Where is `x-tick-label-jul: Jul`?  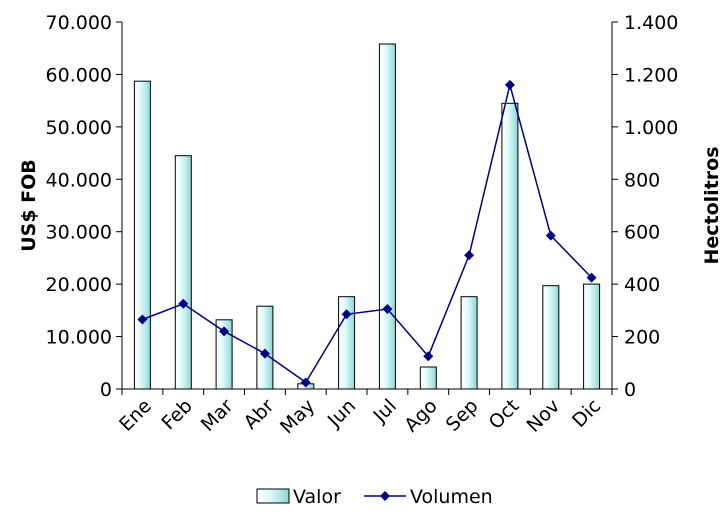 x-tick-label-jul: Jul is located at coordinates (384, 411).